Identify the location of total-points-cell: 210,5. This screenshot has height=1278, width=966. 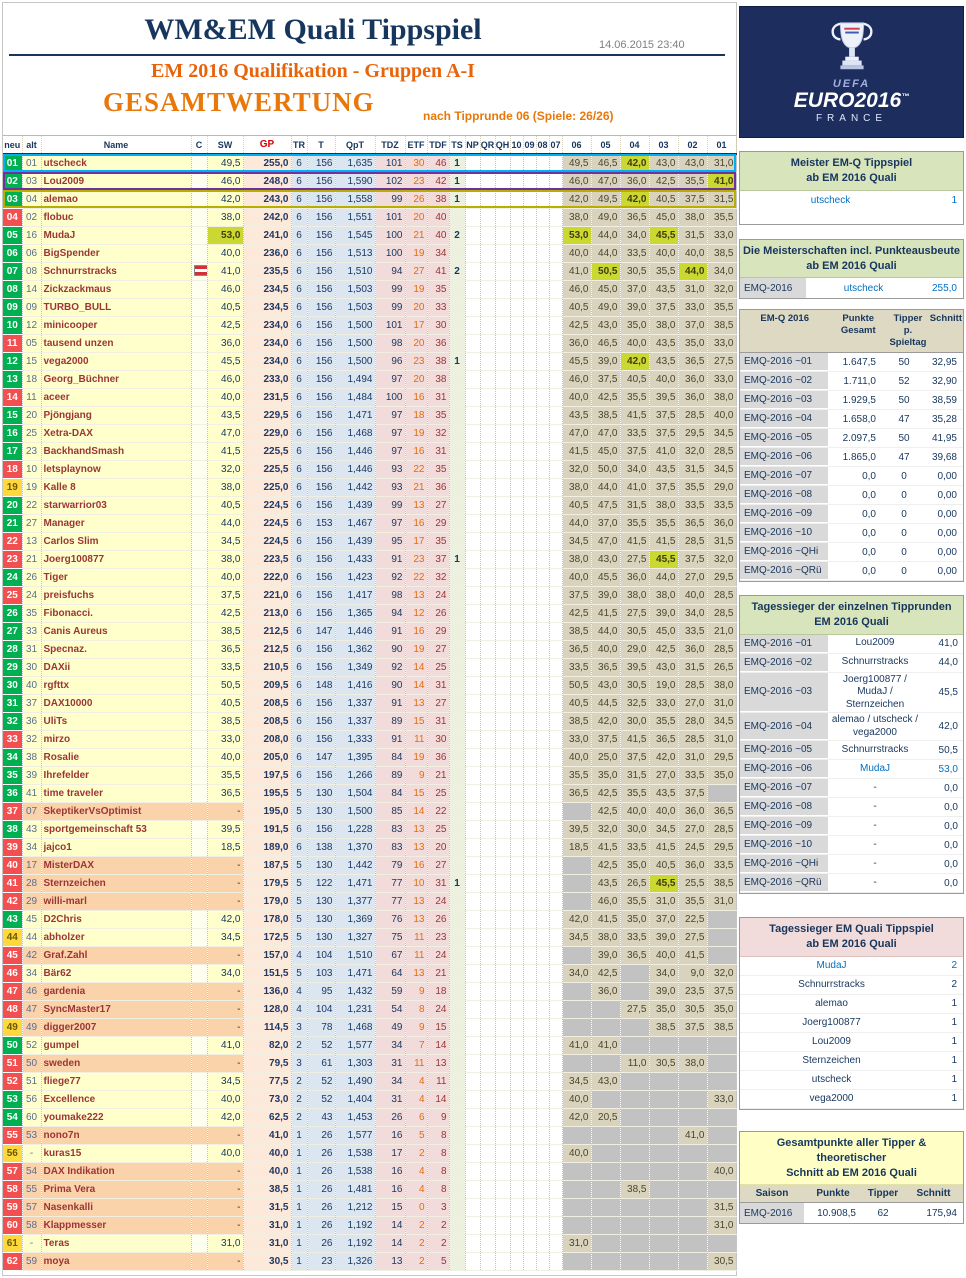
(267, 667).